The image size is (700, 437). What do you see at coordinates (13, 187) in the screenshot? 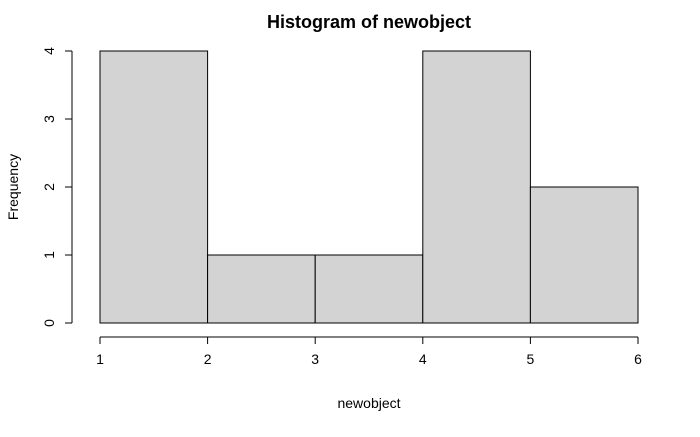
I see `y-axis-label: Frequency` at bounding box center [13, 187].